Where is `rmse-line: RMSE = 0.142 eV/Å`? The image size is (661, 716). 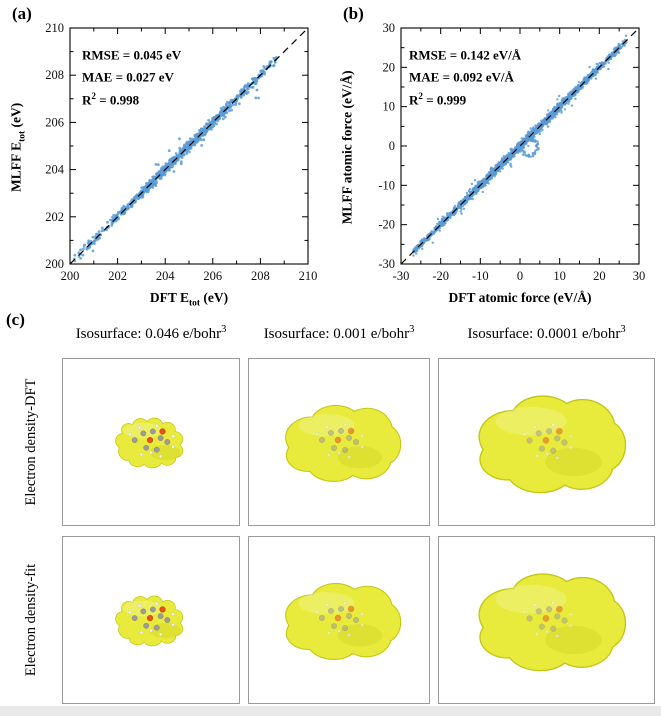 rmse-line: RMSE = 0.142 eV/Å is located at coordinates (465, 55).